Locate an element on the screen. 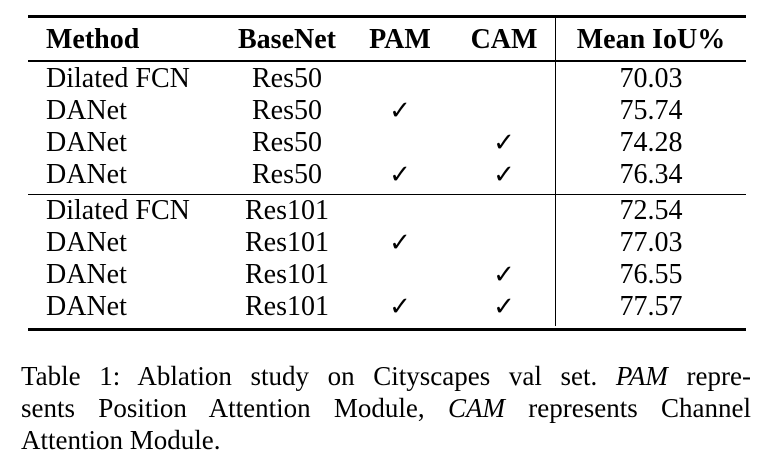 The height and width of the screenshot is (464, 770). cell-mean-iou: 72.54 is located at coordinates (651, 210).